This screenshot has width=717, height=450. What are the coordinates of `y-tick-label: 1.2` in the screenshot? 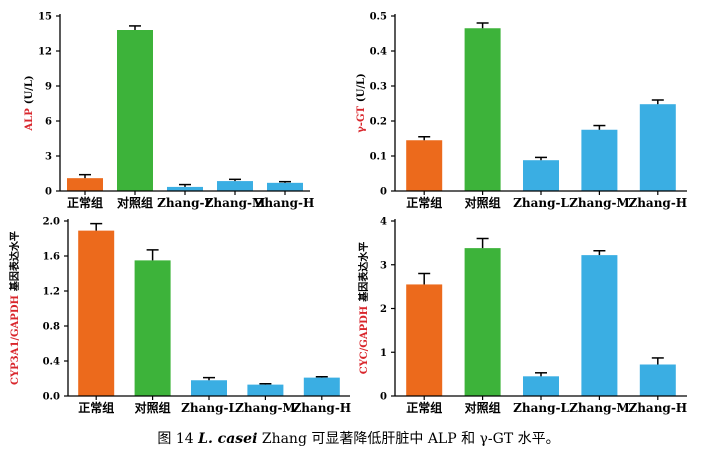 It's located at (51, 292).